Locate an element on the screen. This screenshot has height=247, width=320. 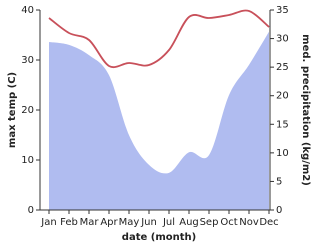
x-tick-label: Apr is located at coordinates (109, 222).